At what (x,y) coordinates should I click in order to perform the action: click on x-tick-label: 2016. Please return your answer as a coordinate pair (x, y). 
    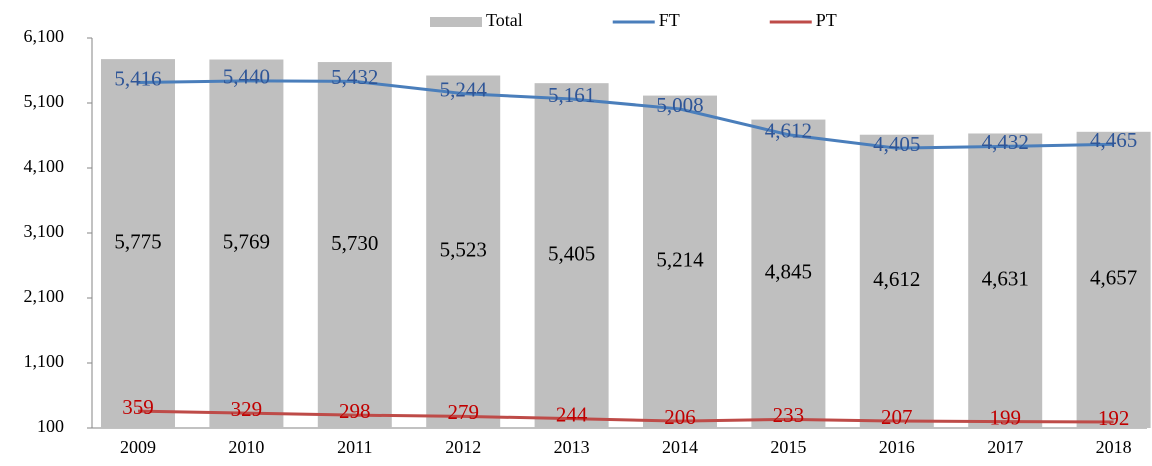
    Looking at the image, I should click on (897, 447).